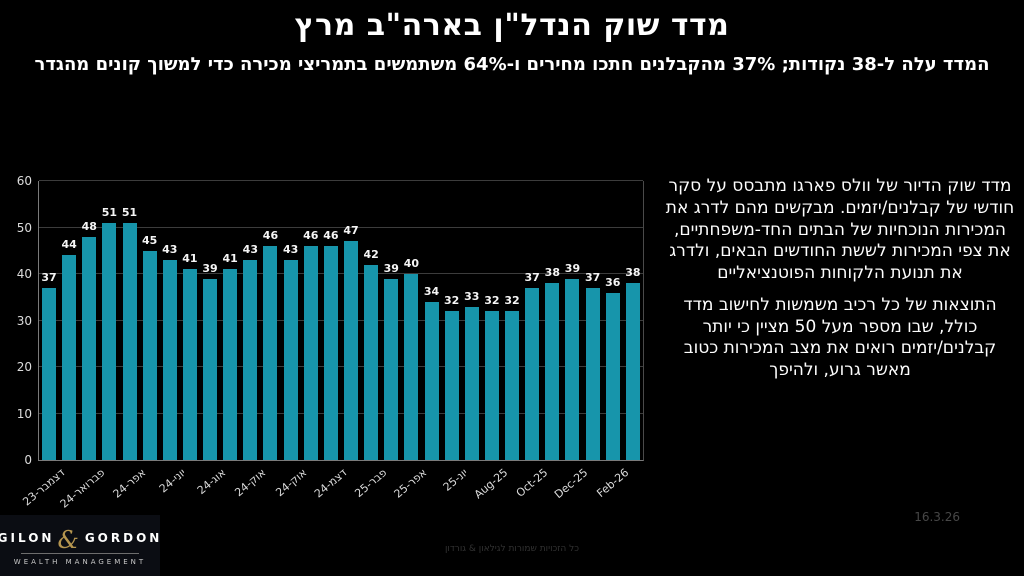 This screenshot has width=1024, height=576. I want to click on x-axis-label: פבר-25, so click(371, 483).